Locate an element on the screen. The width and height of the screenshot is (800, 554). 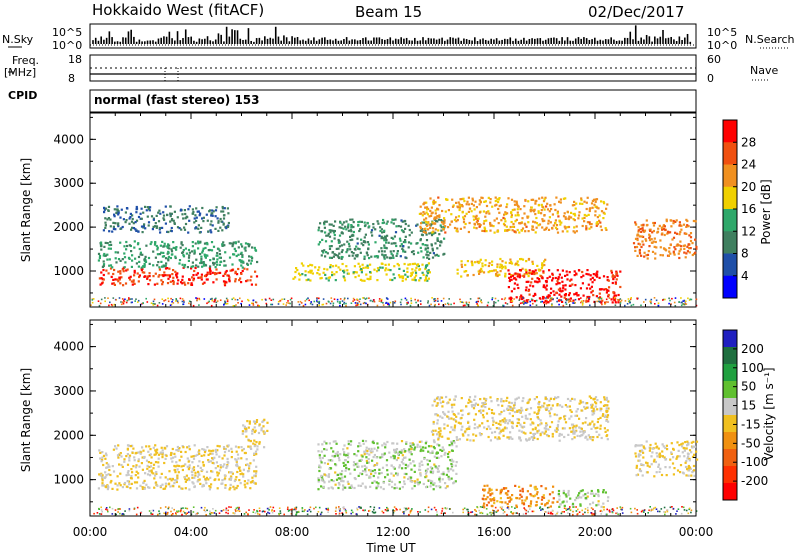
date-title: 02/Dec/2017 is located at coordinates (636, 12).